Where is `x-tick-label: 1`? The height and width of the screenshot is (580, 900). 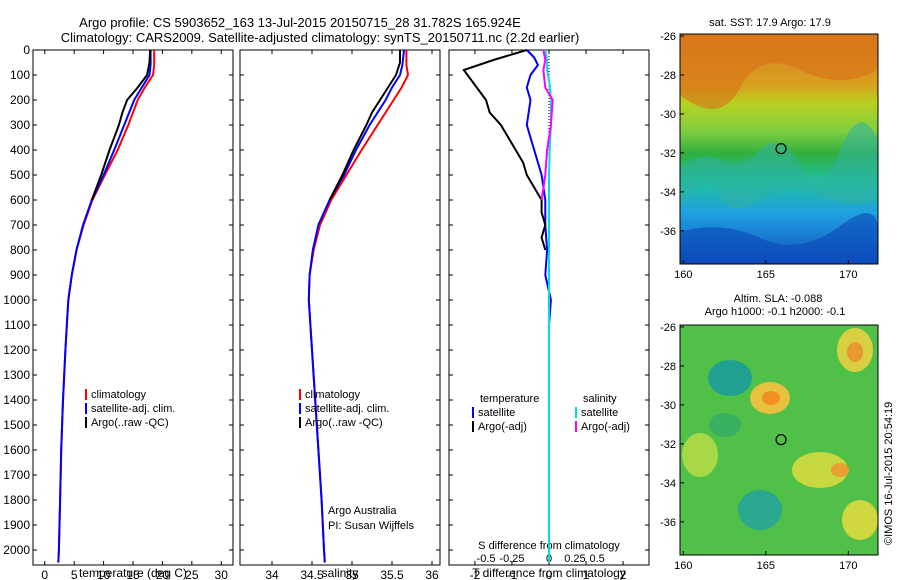 x-tick-label: 1 is located at coordinates (586, 574).